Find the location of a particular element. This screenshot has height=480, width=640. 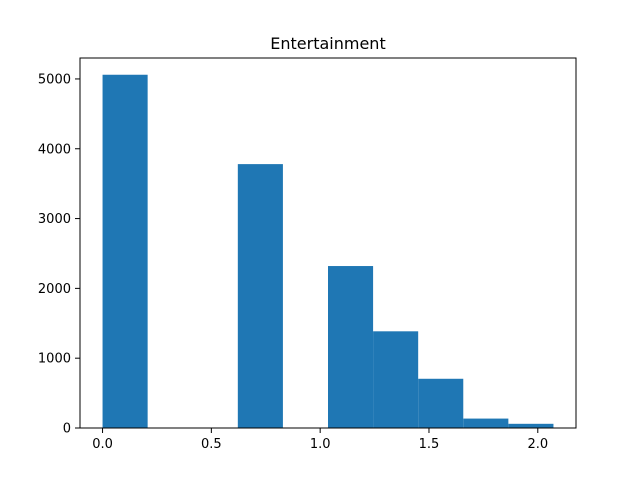

y-tick-label: 0 is located at coordinates (67, 429).